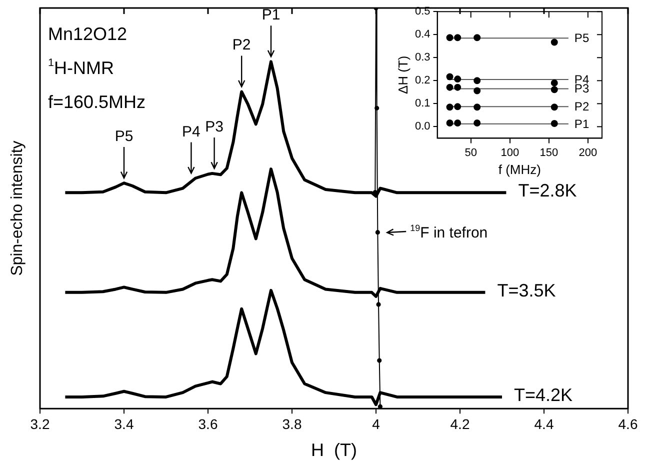 The image size is (650, 466). Describe the element at coordinates (582, 107) in the screenshot. I see `series-label: P2` at that location.